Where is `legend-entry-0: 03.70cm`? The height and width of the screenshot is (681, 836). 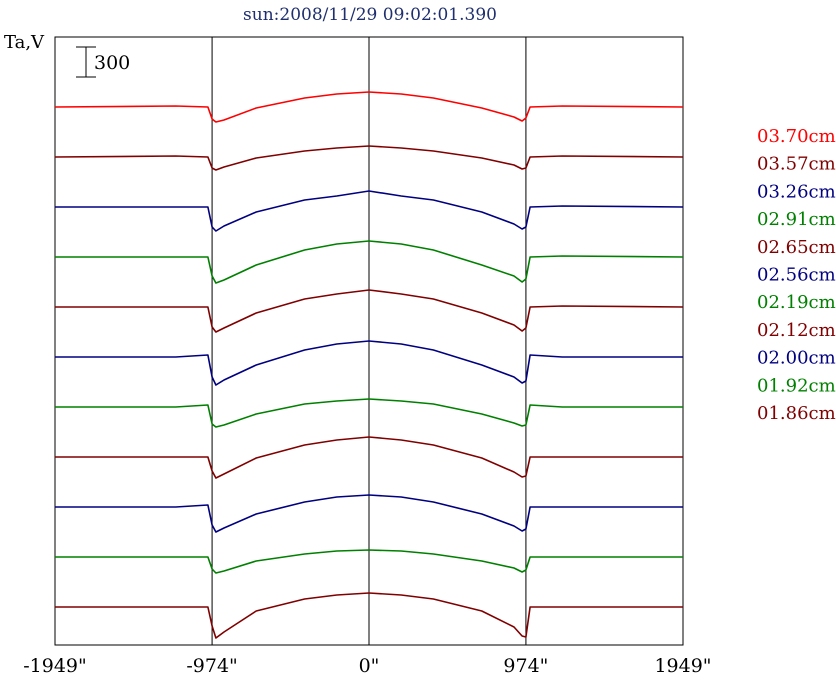
legend-entry-0: 03.70cm is located at coordinates (796, 136).